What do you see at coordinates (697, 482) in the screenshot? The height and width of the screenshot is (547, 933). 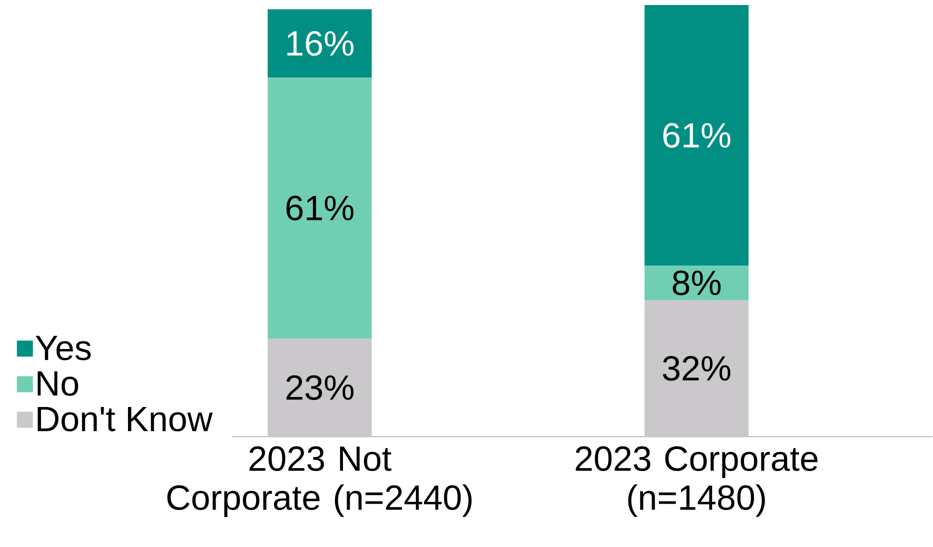 I see `x-tick-label: 2023 Corporate (n=1480)` at bounding box center [697, 482].